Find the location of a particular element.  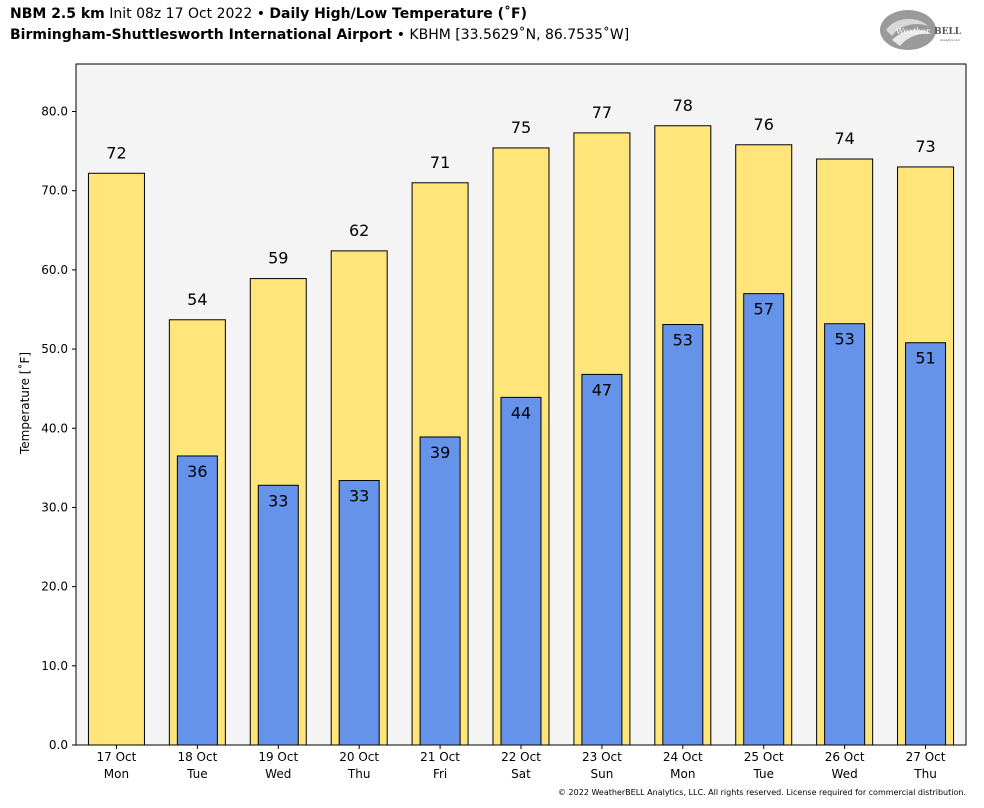

x-tick-label-date: 24 Oct is located at coordinates (683, 757).